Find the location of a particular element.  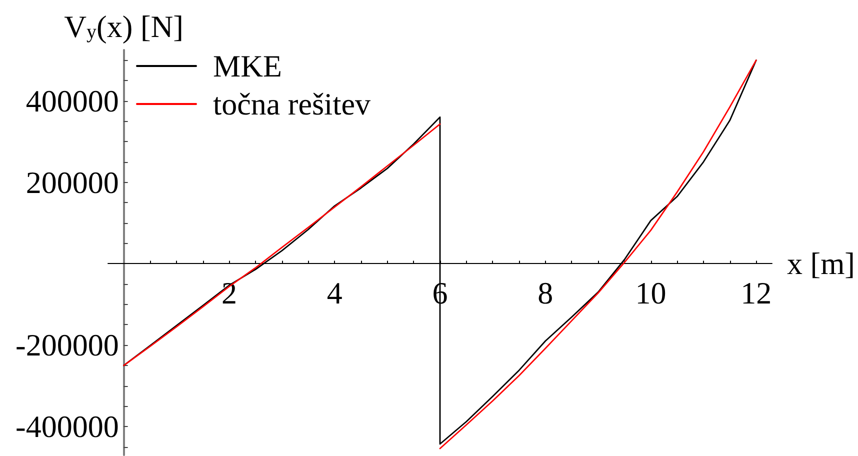

y-tick-label: -400000 is located at coordinates (67, 426).